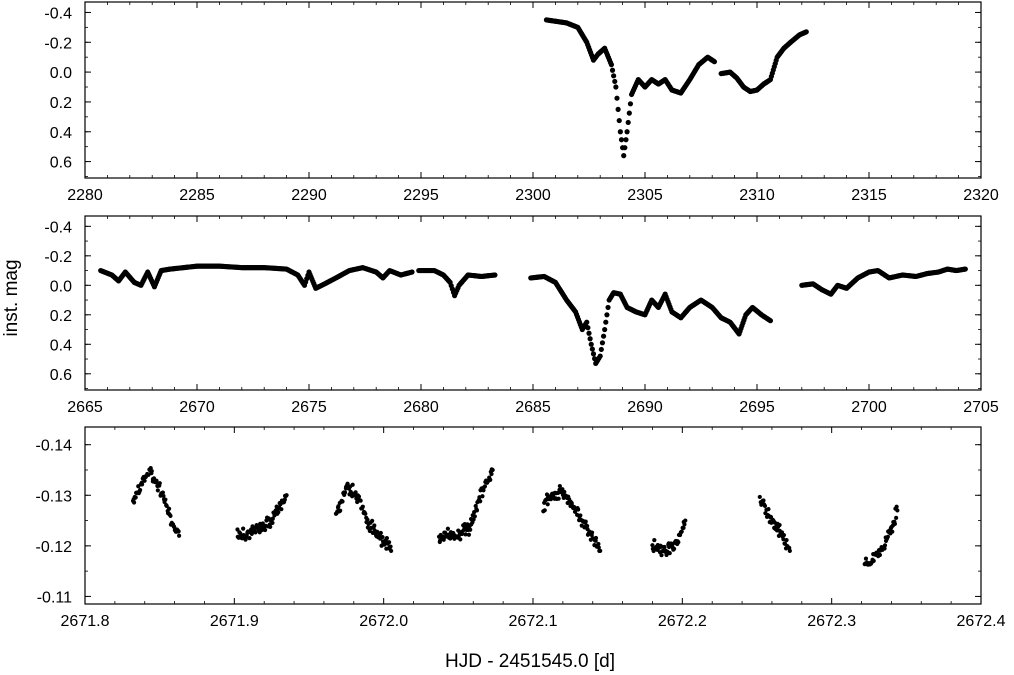 This screenshot has width=1014, height=675. Describe the element at coordinates (197, 407) in the screenshot. I see `x-tick-label: 2670` at that location.